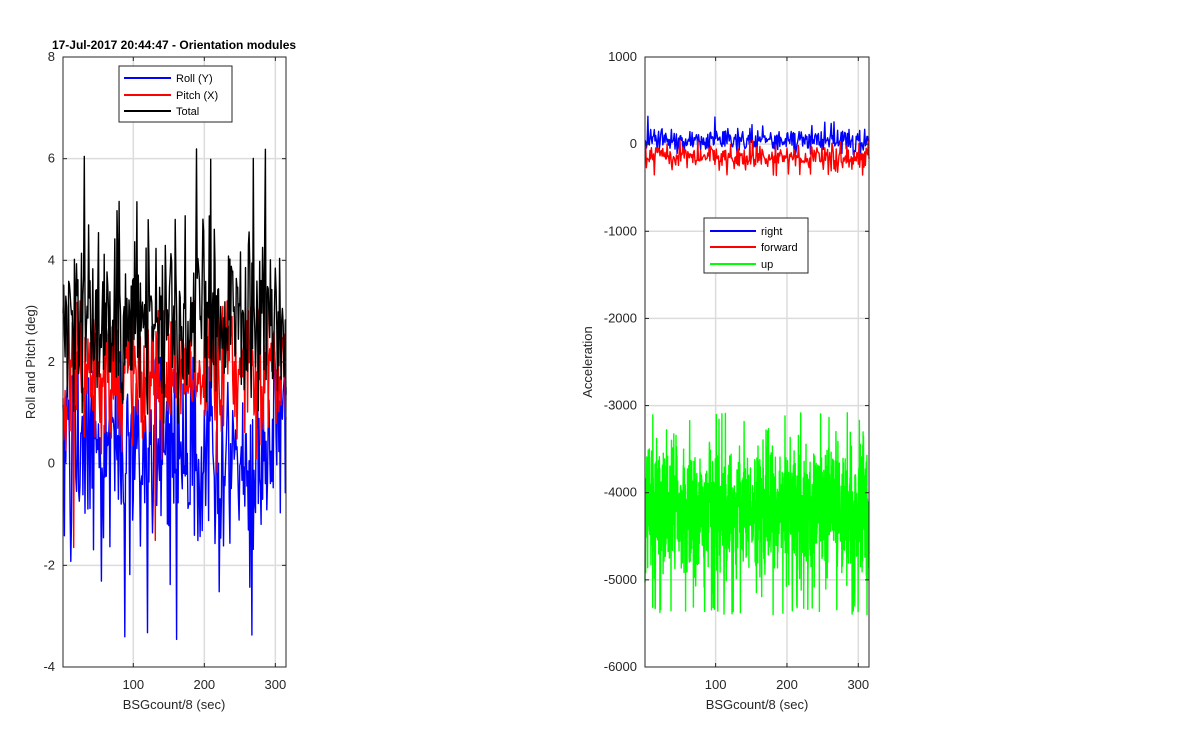  What do you see at coordinates (51, 56) in the screenshot?
I see `y-tick-label: 8` at bounding box center [51, 56].